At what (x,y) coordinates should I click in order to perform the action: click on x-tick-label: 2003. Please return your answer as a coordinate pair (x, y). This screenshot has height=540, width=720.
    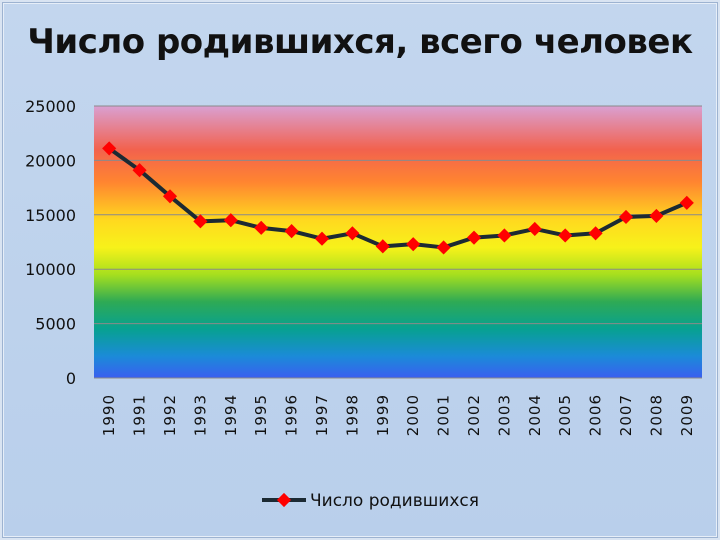
    Looking at the image, I should click on (504, 415).